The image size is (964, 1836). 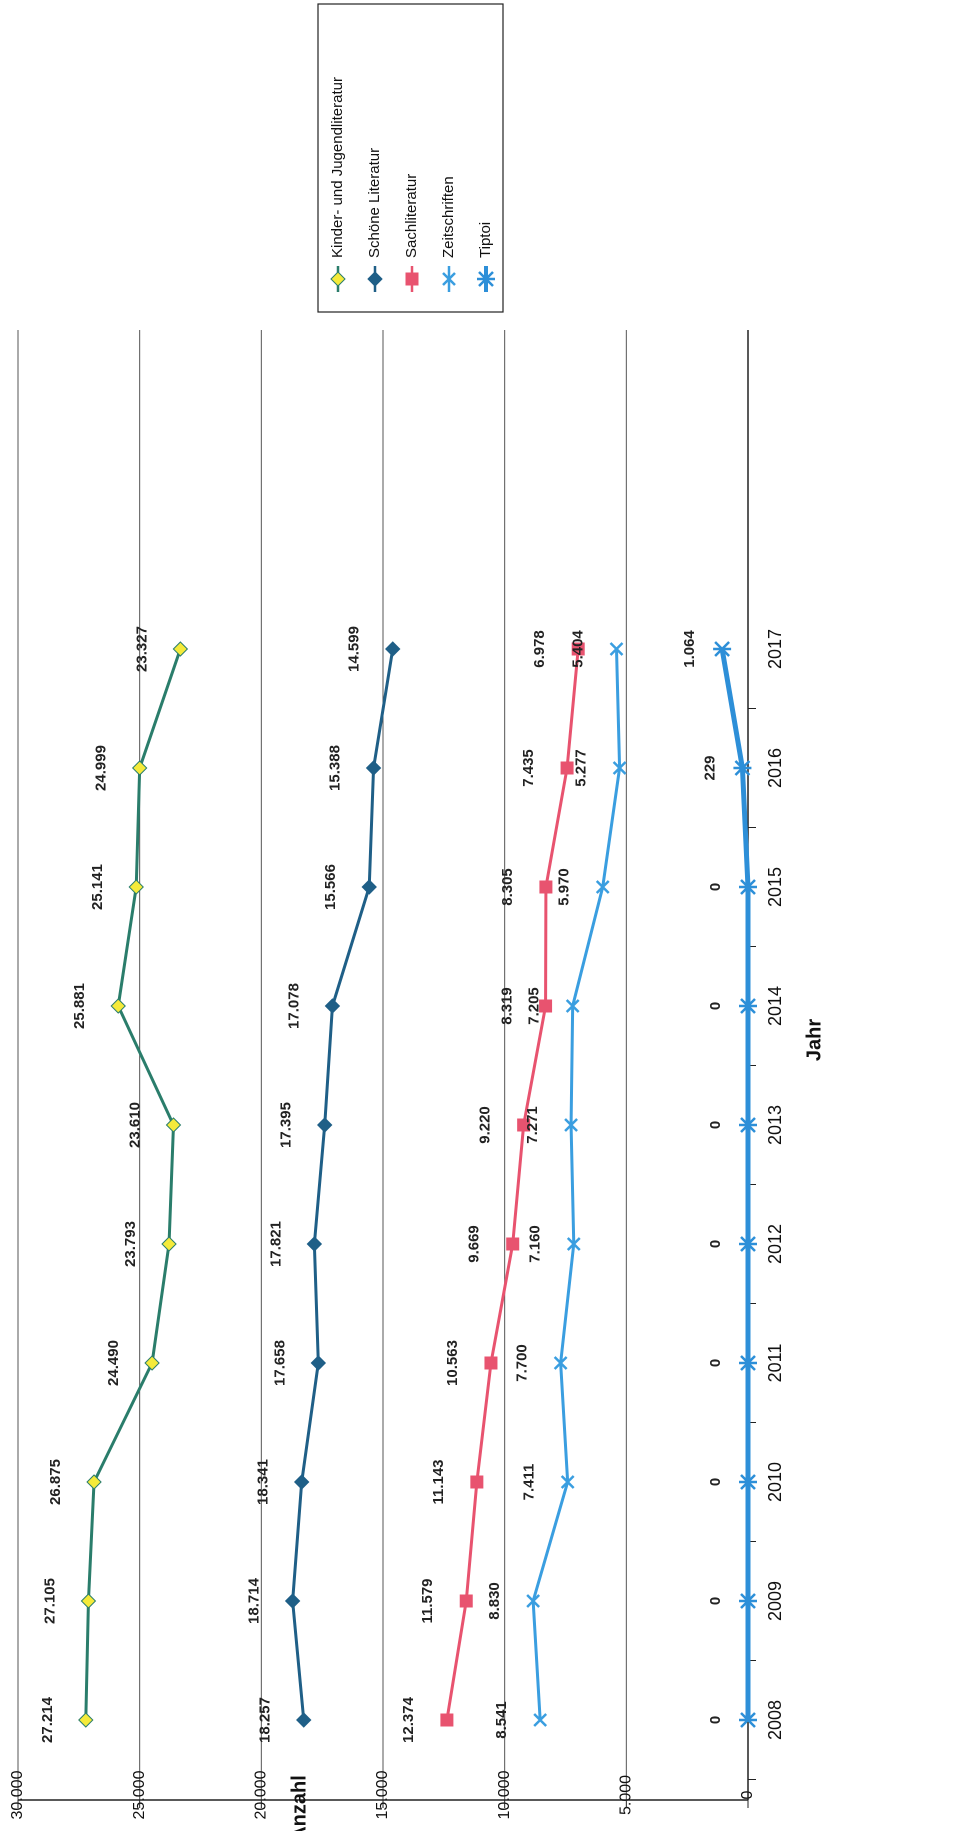 What do you see at coordinates (775, 649) in the screenshot?
I see `x-tick-label: 2017` at bounding box center [775, 649].